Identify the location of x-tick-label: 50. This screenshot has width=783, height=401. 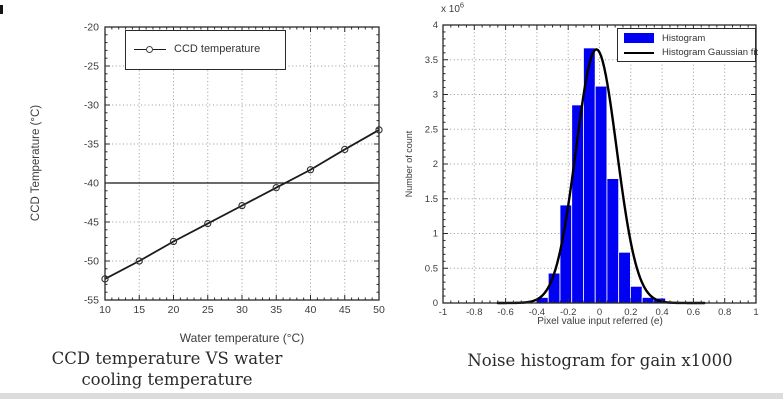
(379, 310).